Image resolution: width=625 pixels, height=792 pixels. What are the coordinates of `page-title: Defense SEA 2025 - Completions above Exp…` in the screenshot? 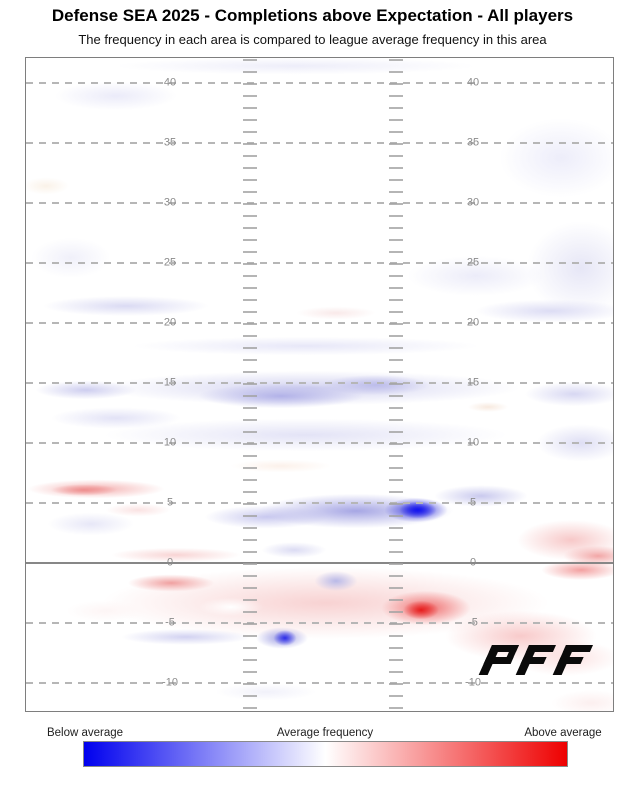 It's located at (312, 15).